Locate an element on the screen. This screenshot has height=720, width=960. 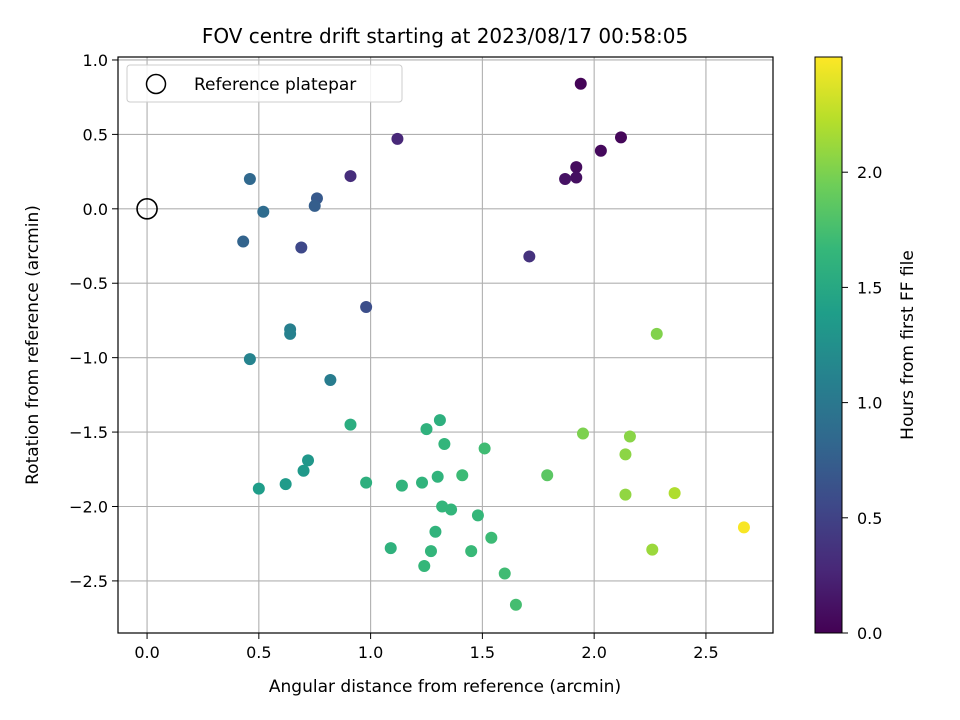
legend-entry-reference: Reference platepar is located at coordinates (275, 85).